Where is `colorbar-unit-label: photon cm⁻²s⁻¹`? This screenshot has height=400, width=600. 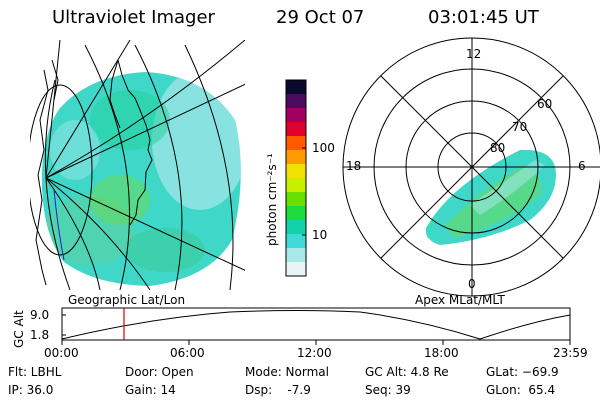
colorbar-unit-label: photon cm⁻²s⁻¹ is located at coordinates (272, 199).